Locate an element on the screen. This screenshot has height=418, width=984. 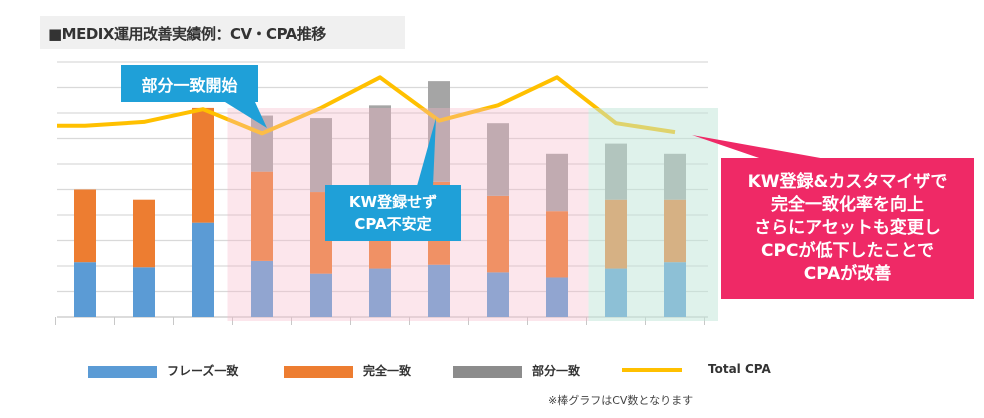
callout-unstable: KW登録せず CPA不安定 is located at coordinates (393, 213).